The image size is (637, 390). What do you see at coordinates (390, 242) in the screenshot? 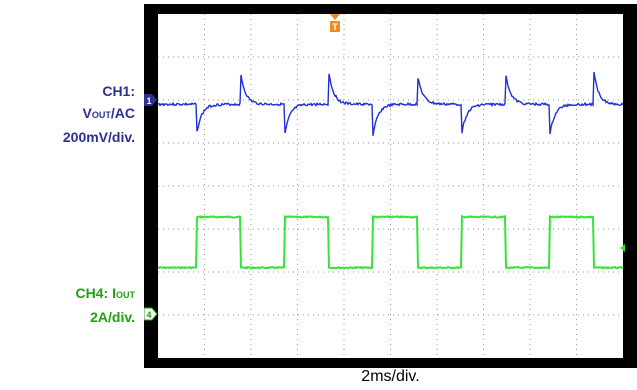
I see `ch4-trace` at bounding box center [390, 242].